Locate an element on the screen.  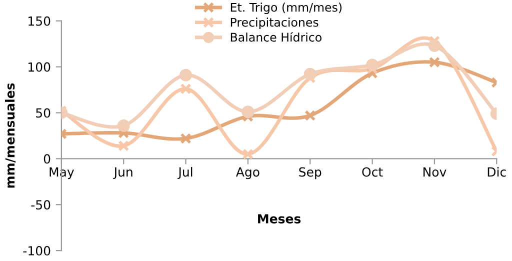
x-tick-label: Jun is located at coordinates (122, 173).